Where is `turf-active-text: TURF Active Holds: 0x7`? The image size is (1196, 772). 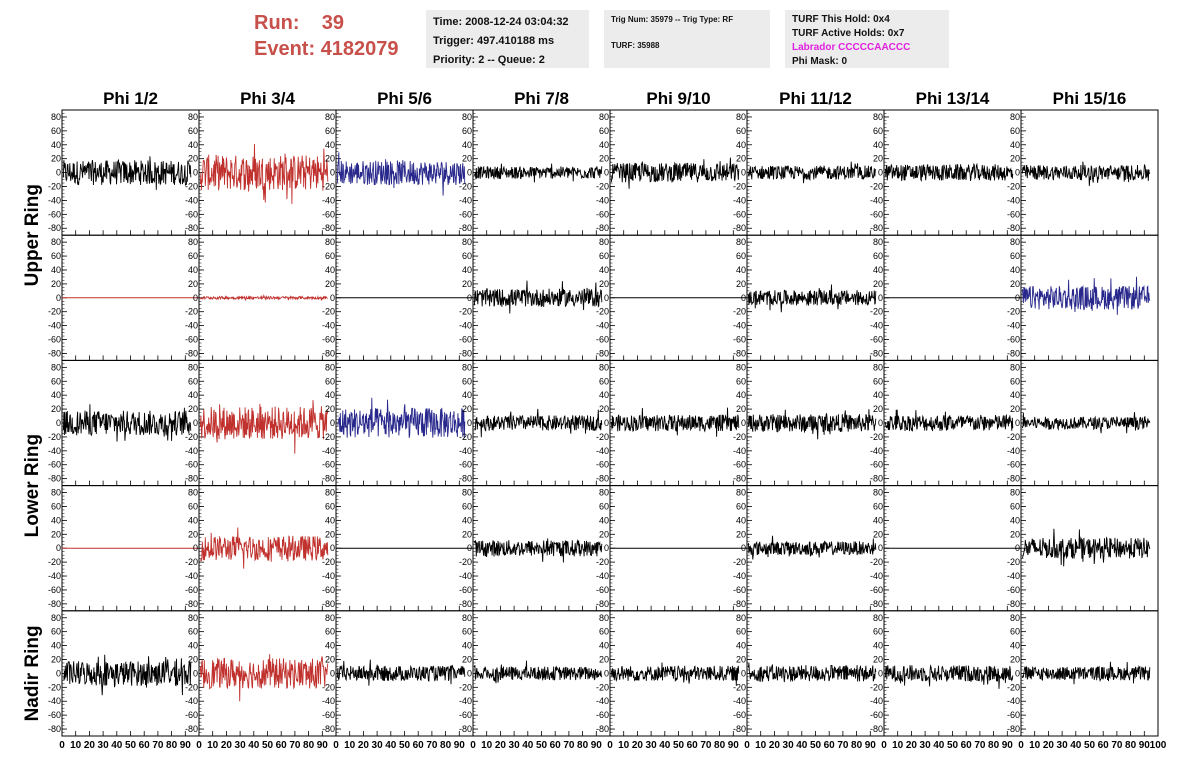 turf-active-text: TURF Active Holds: 0x7 is located at coordinates (848, 33).